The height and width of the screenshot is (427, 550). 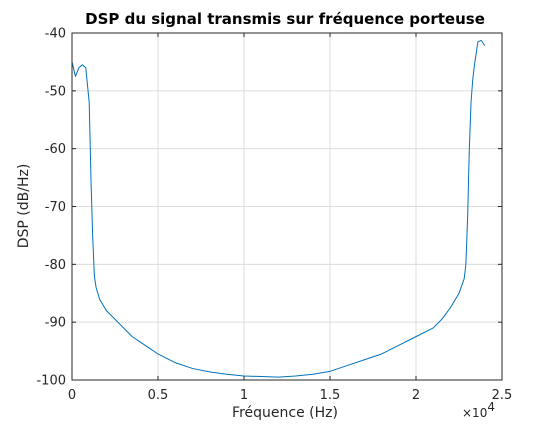 What do you see at coordinates (416, 395) in the screenshot?
I see `x-tick-label: 2` at bounding box center [416, 395].